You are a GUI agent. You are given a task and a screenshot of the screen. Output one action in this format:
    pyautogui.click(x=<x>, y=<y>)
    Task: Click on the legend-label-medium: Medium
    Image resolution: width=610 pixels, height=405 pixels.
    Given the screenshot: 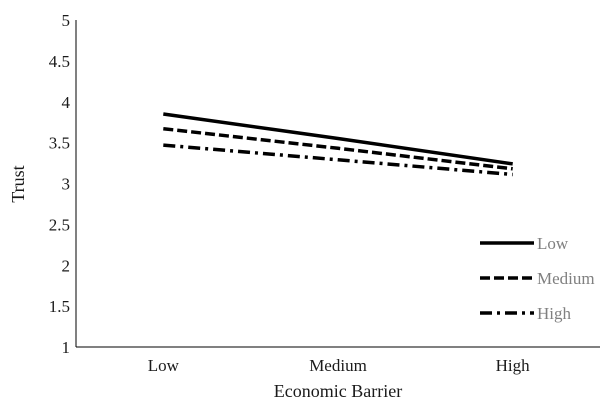 What is the action you would take?
    pyautogui.click(x=566, y=278)
    